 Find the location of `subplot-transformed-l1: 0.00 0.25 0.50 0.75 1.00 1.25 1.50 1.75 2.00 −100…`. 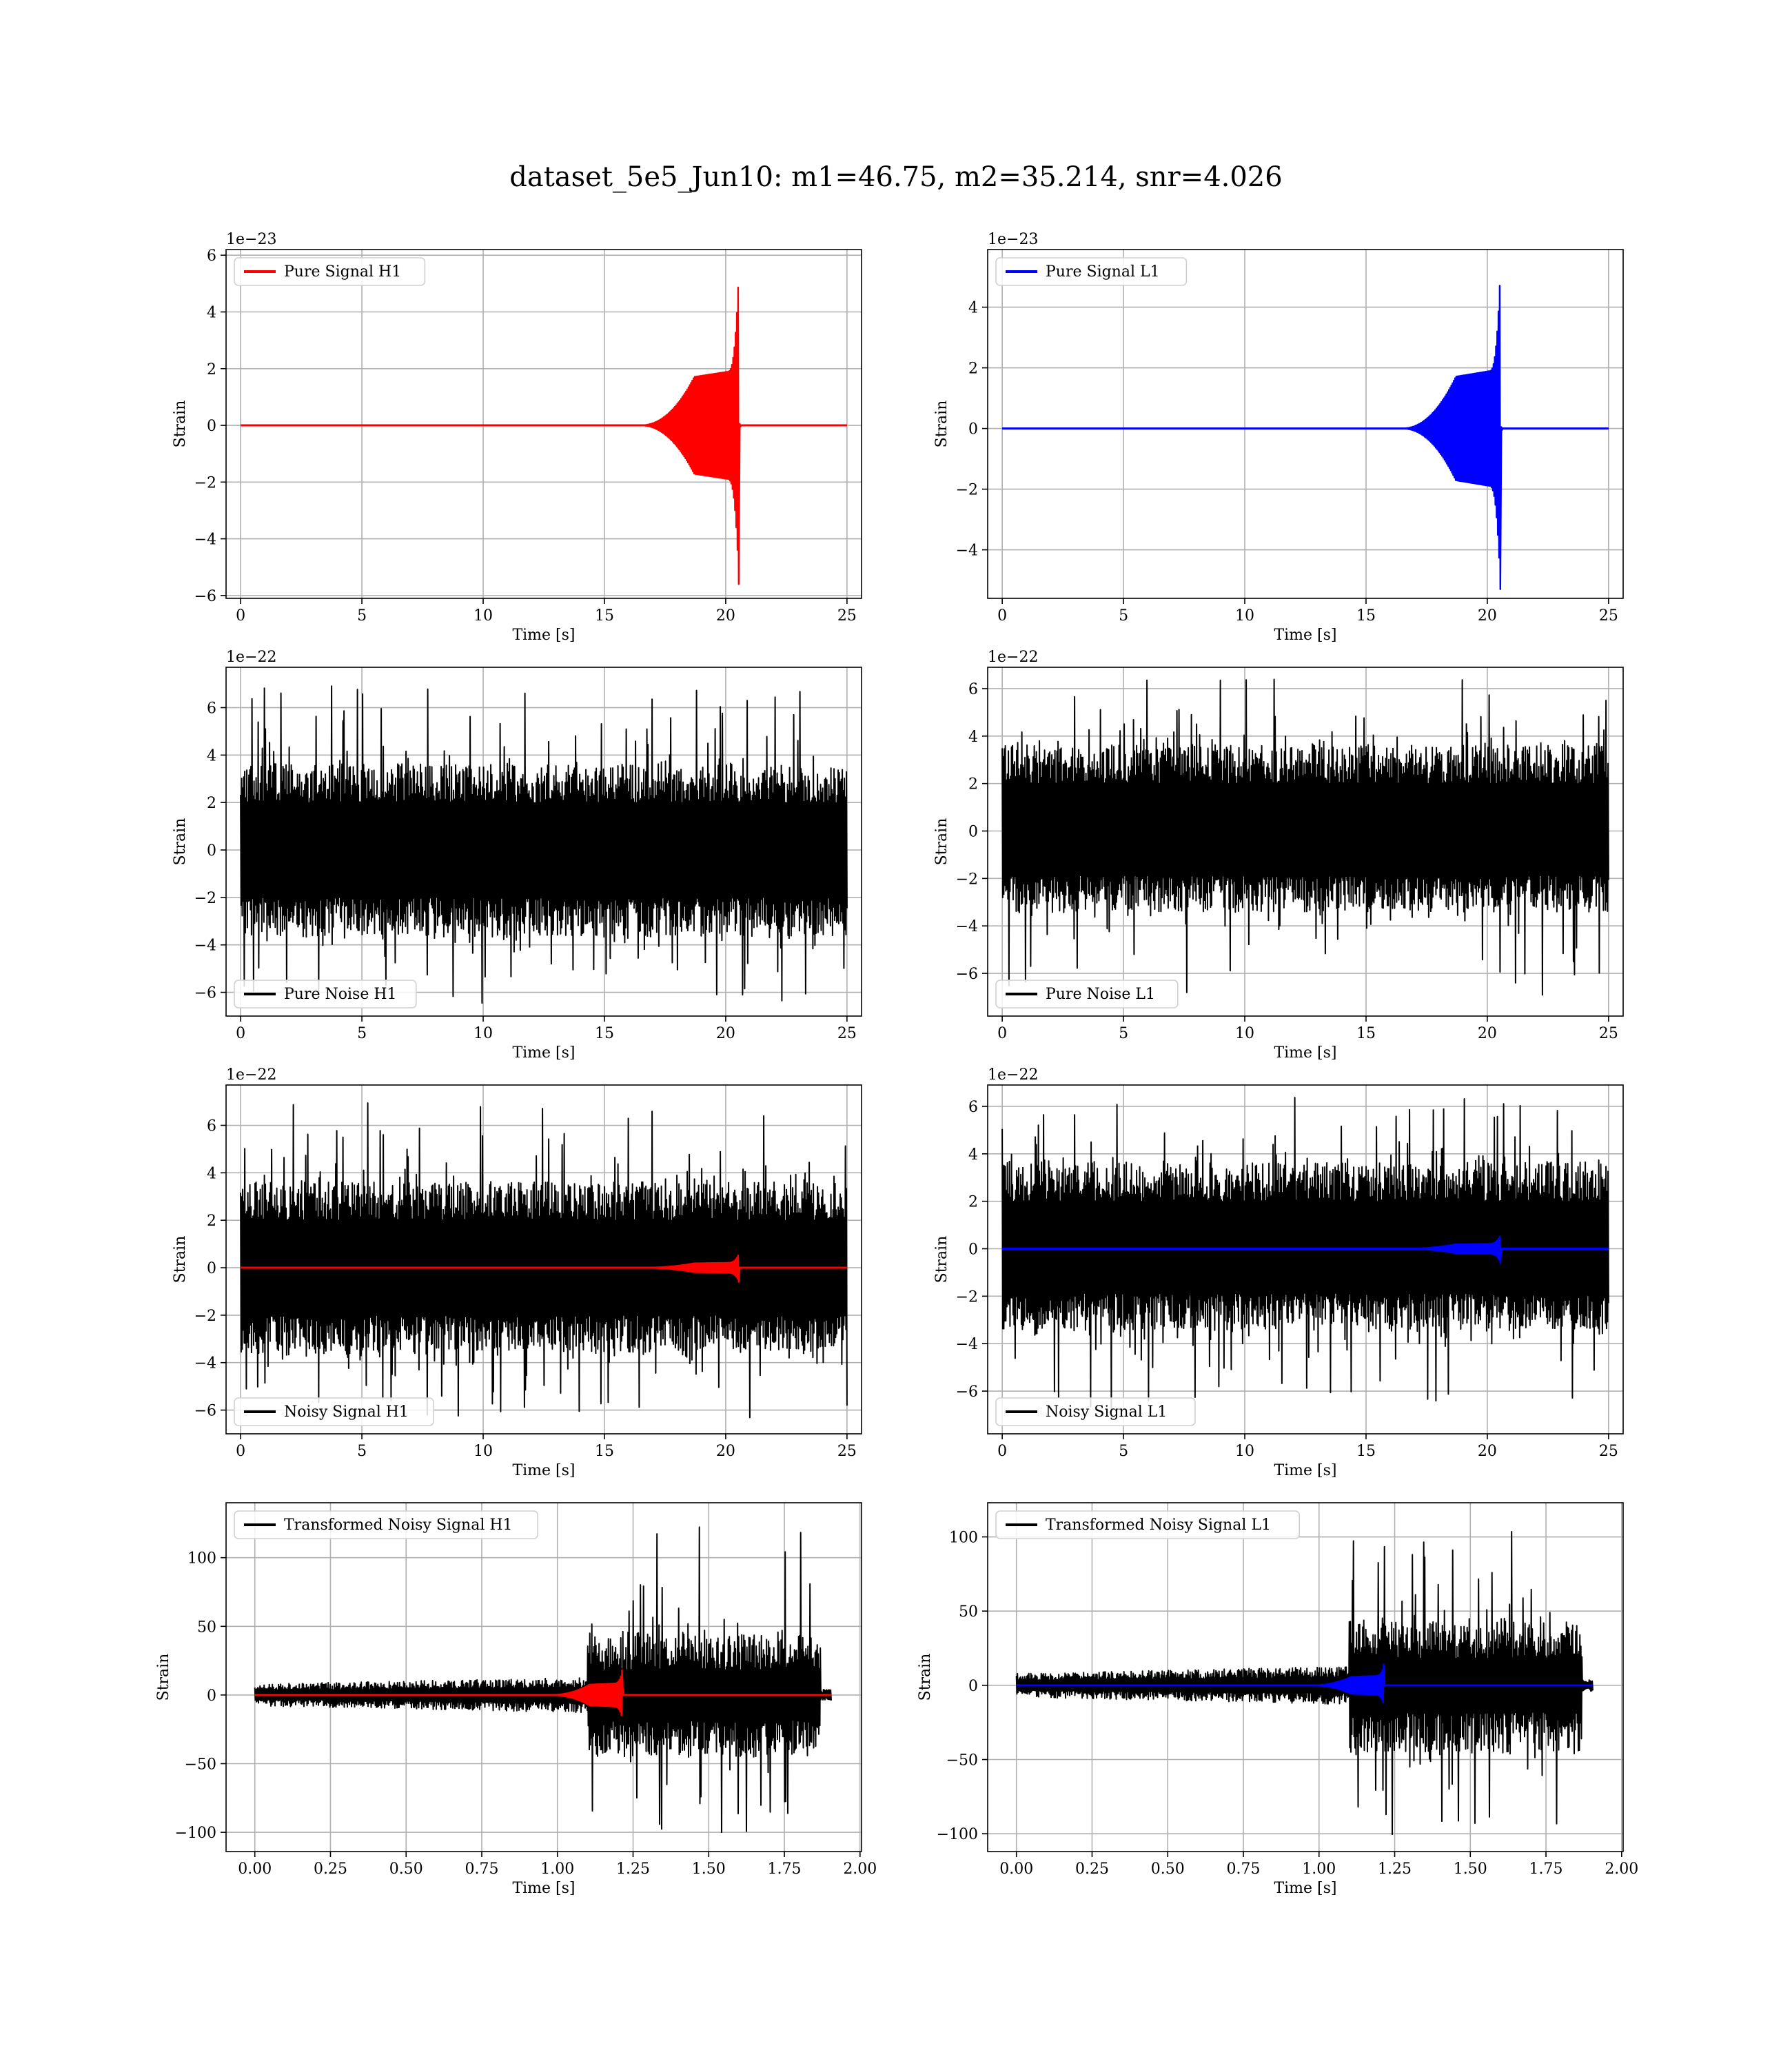

subplot-transformed-l1: 0.00 0.25 0.50 0.75 1.00 1.25 1.50 1.75 2.00 −100… is located at coordinates (1277, 1699).